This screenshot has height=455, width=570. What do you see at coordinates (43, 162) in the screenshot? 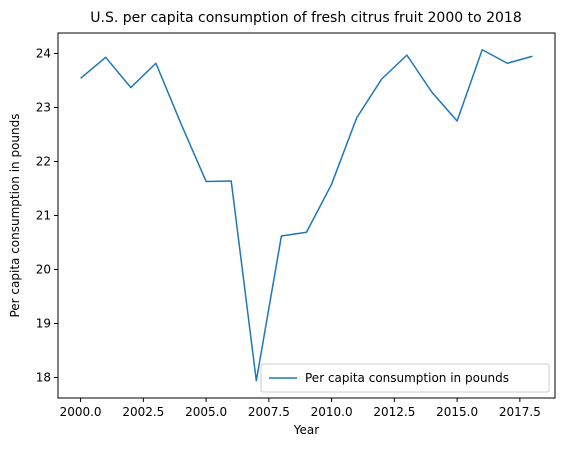
I see `y-tick-label: 22` at bounding box center [43, 162].